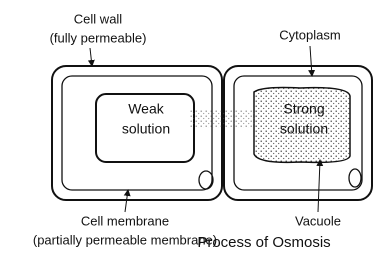 The image size is (392, 254). Describe the element at coordinates (318, 220) in the screenshot. I see `label: Vacuole` at that location.